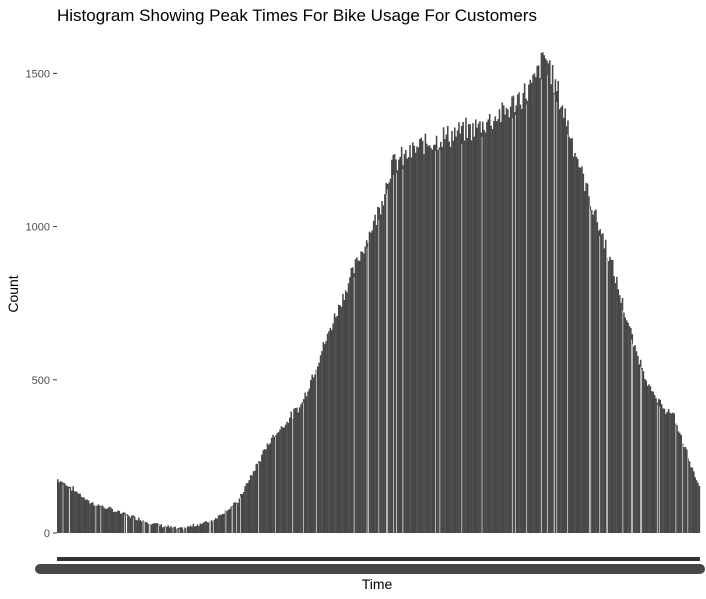 The height and width of the screenshot is (599, 706). What do you see at coordinates (378, 559) in the screenshot?
I see `x-tick-marks` at bounding box center [378, 559].